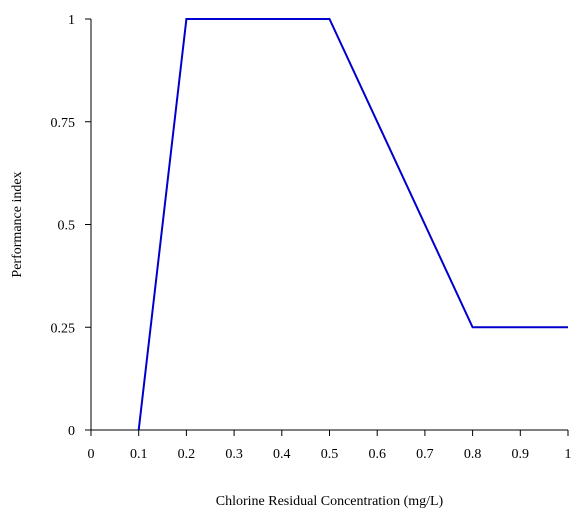 This screenshot has width=571, height=519. I want to click on x-ticks: 0 0.1 0.2 0.3 0.4 0.5 0.6 0.7 0.8 0.9 1, so click(329, 446).